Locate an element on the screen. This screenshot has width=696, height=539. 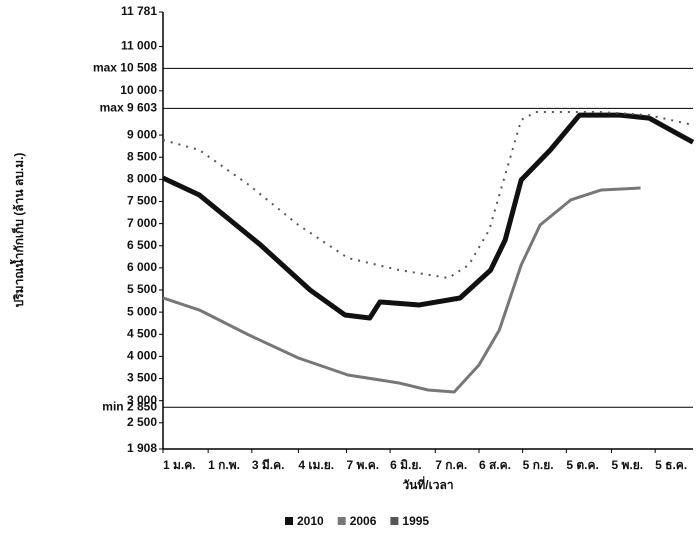
x-tick-label: 1 ก.พ. is located at coordinates (224, 465).